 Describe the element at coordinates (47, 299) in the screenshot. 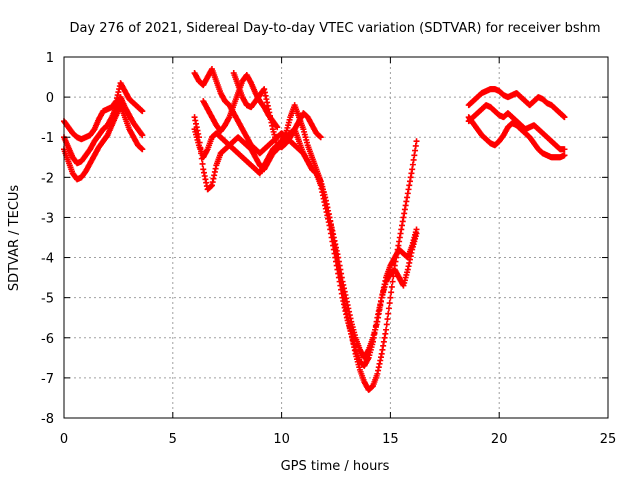

I see `y-tick-label: -5` at that location.